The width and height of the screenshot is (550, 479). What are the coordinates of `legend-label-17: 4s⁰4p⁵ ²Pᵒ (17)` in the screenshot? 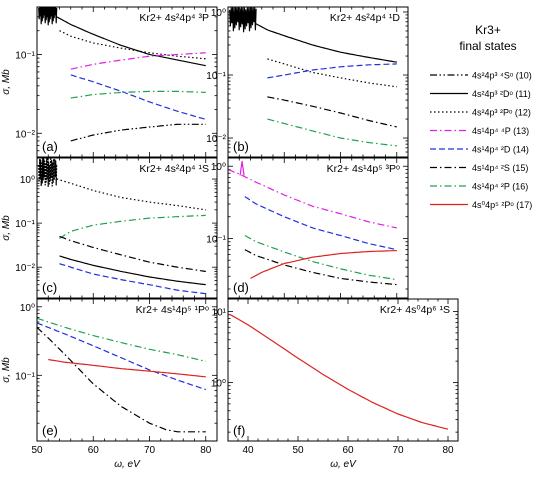 It's located at (502, 205).